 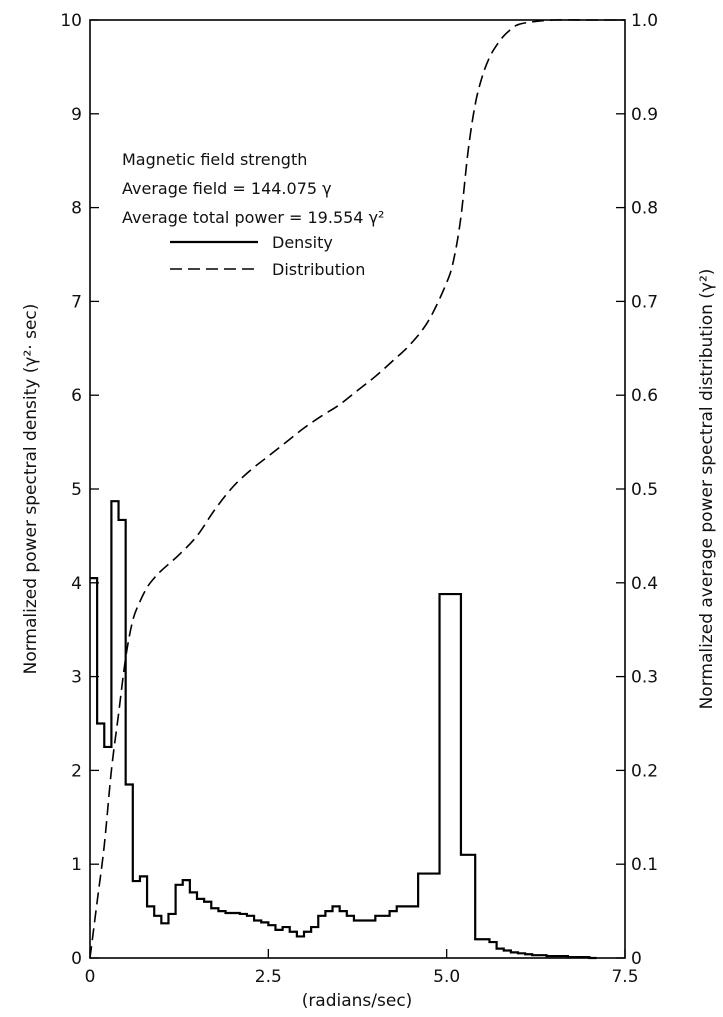 I want to click on right-y-tick-label: 0.8, so click(x=644, y=209).